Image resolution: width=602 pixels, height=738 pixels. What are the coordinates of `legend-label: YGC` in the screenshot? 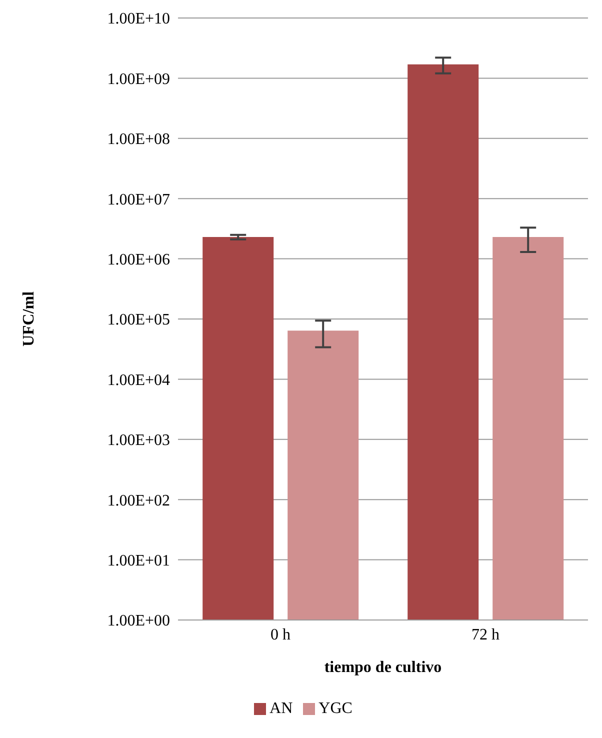 It's located at (335, 708).